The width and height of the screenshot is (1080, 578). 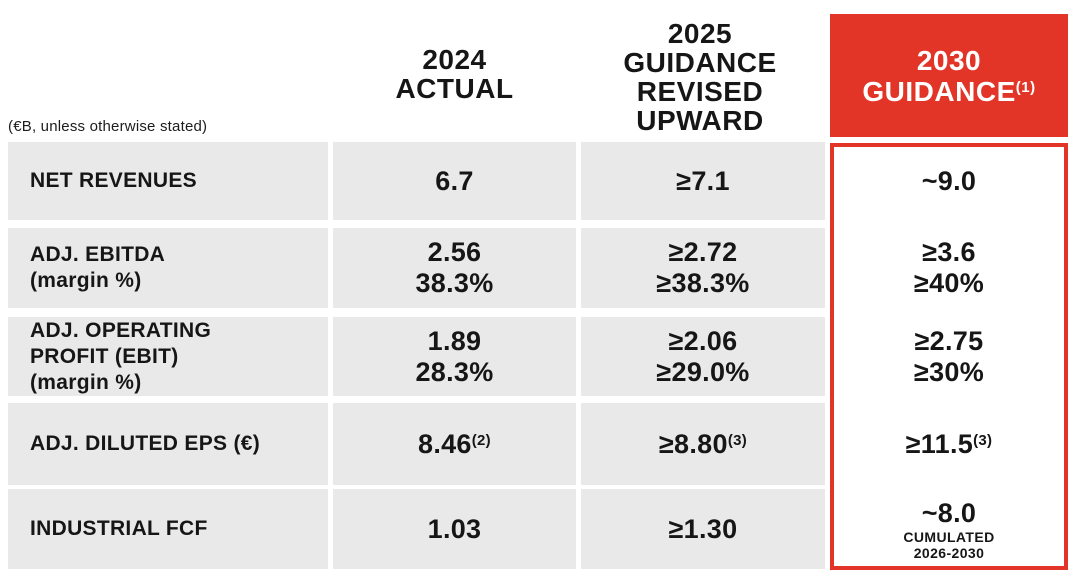 I want to click on value-text: ≥8.80(3), so click(x=703, y=444).